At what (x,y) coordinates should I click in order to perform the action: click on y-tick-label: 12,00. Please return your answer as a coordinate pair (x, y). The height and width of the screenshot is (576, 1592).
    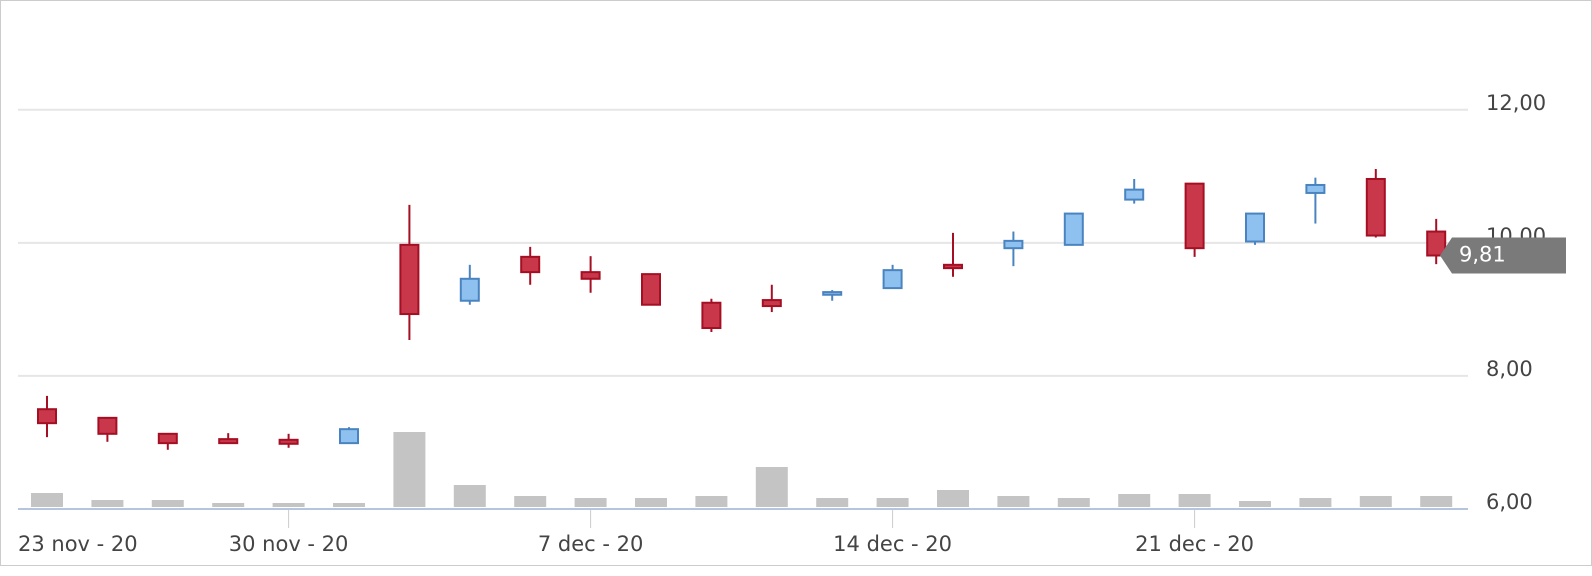
    Looking at the image, I should click on (1516, 103).